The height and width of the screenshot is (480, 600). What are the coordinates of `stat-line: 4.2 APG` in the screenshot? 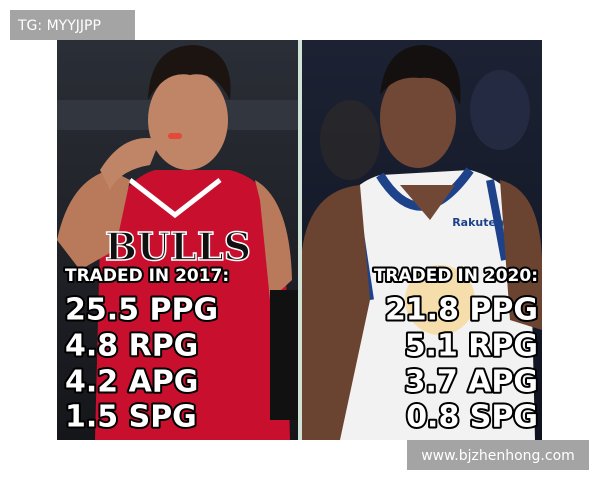 It's located at (131, 382).